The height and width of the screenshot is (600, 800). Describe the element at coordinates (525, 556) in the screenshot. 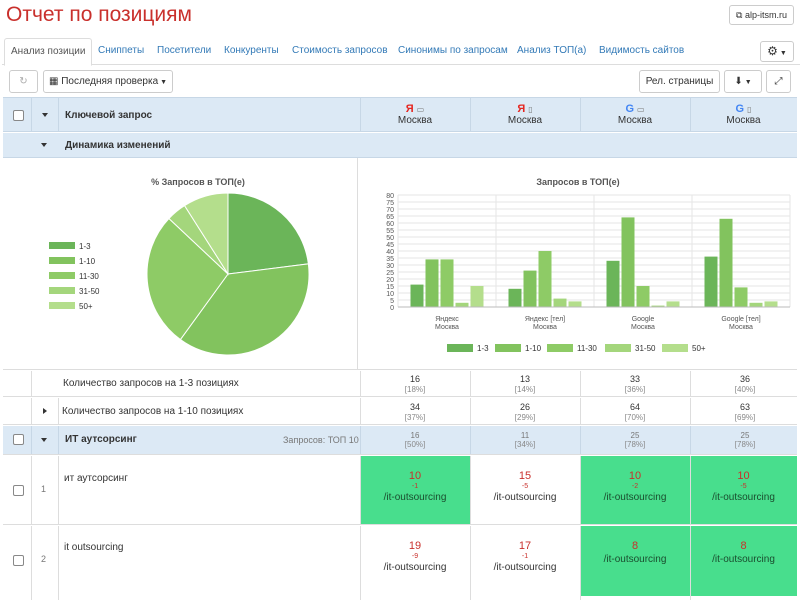

I see `position-cell: 17 -1/it-outsourcing` at that location.